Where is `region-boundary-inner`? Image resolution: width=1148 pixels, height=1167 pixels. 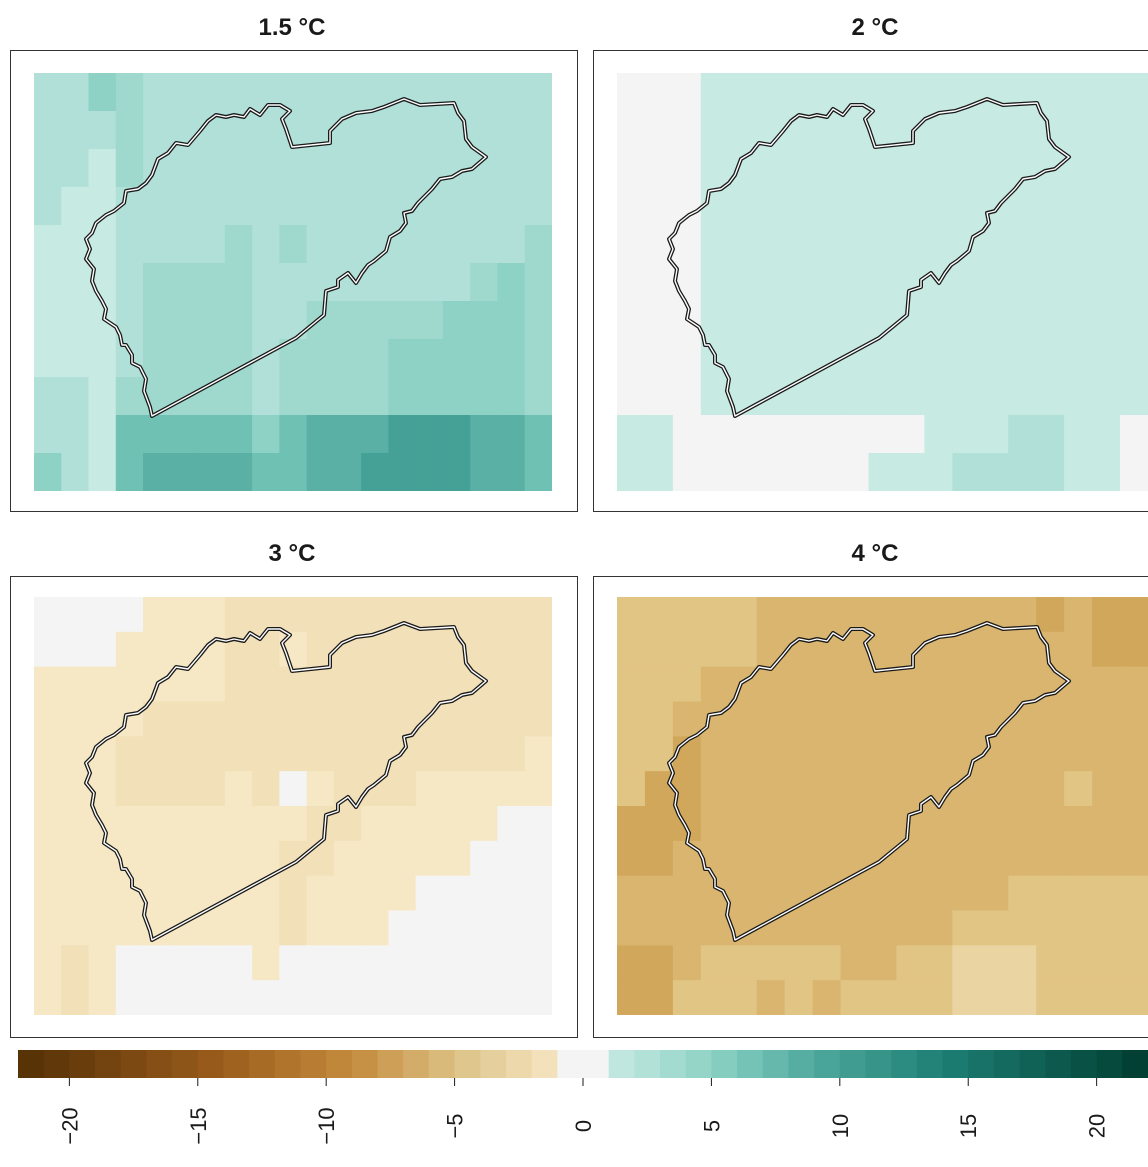 region-boundary-inner is located at coordinates (869, 781).